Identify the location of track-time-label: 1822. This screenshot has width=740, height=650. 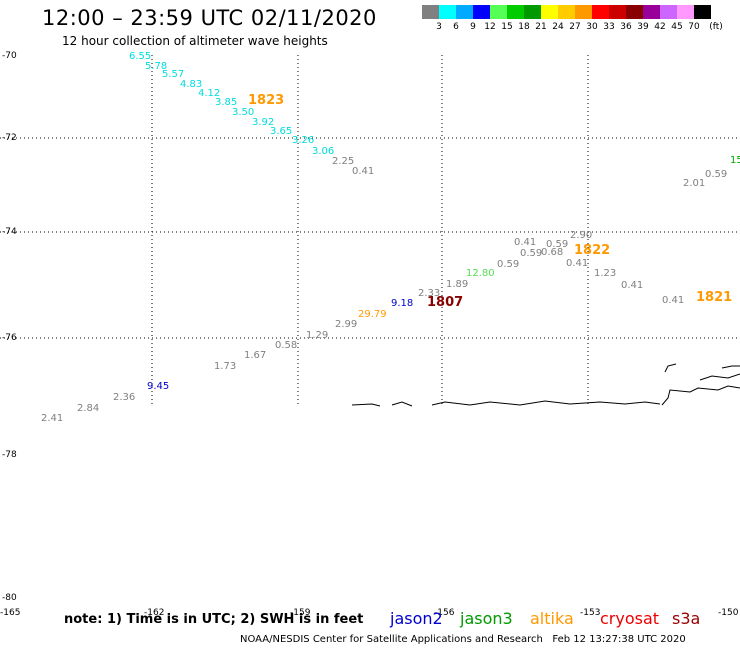
(592, 250).